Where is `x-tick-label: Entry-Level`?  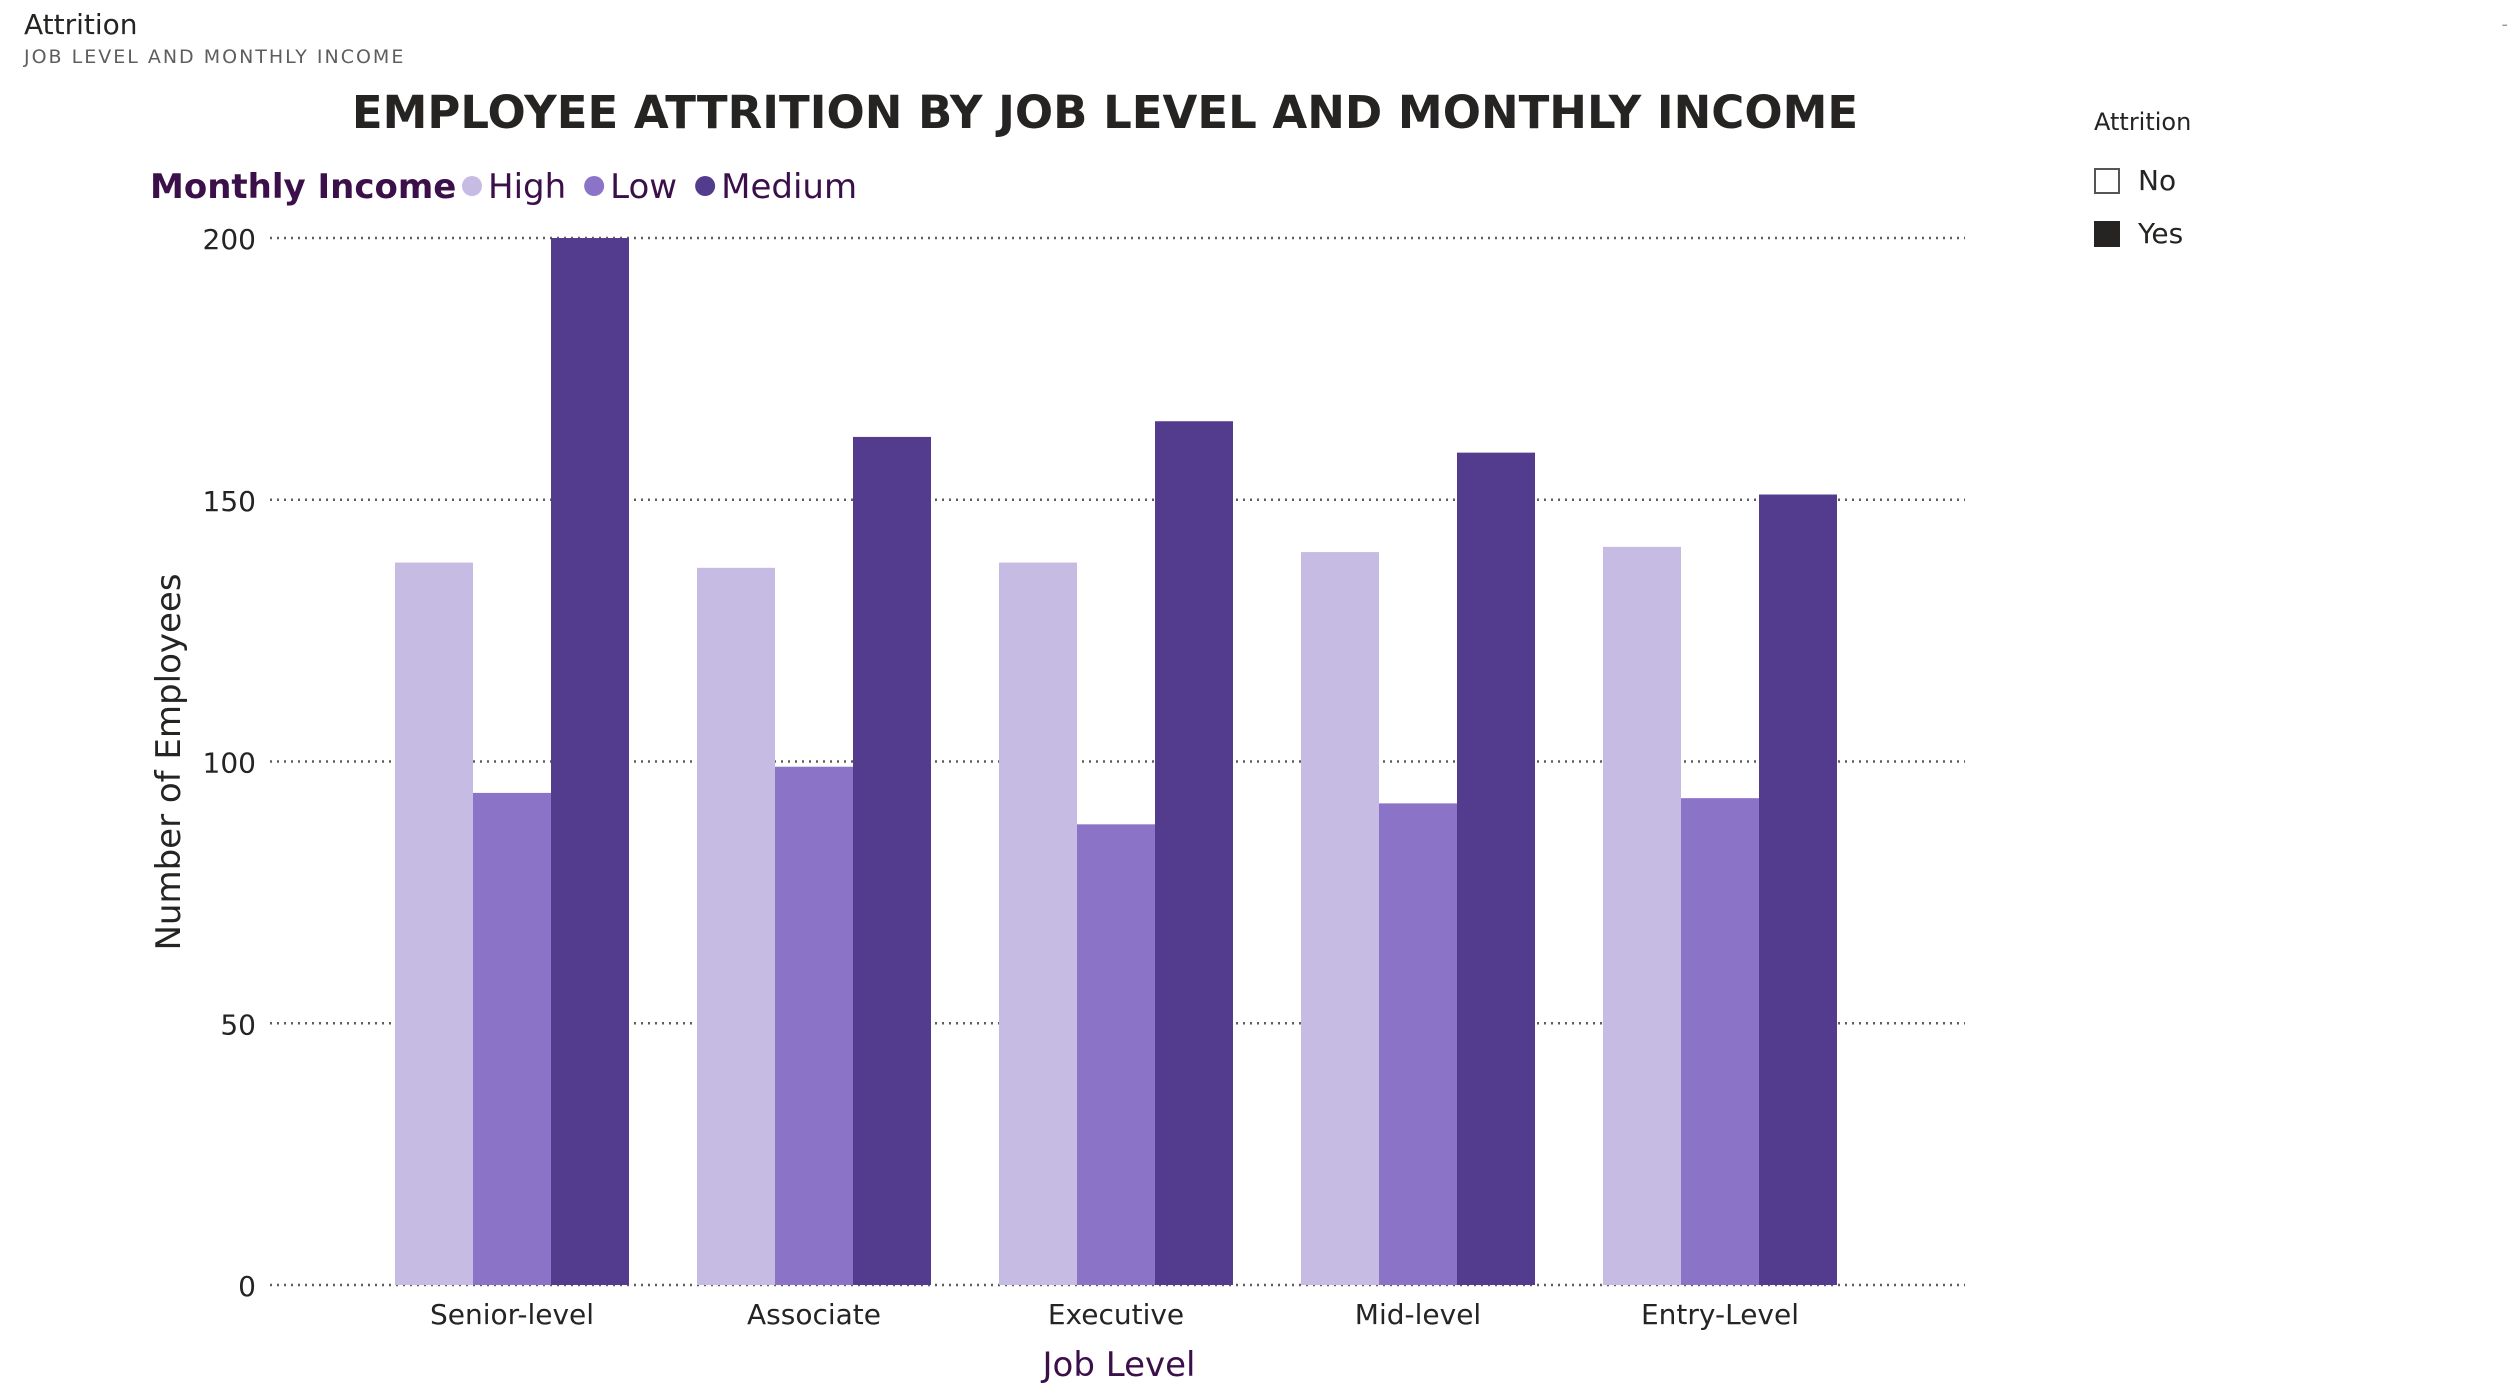 x-tick-label: Entry-Level is located at coordinates (1720, 1314).